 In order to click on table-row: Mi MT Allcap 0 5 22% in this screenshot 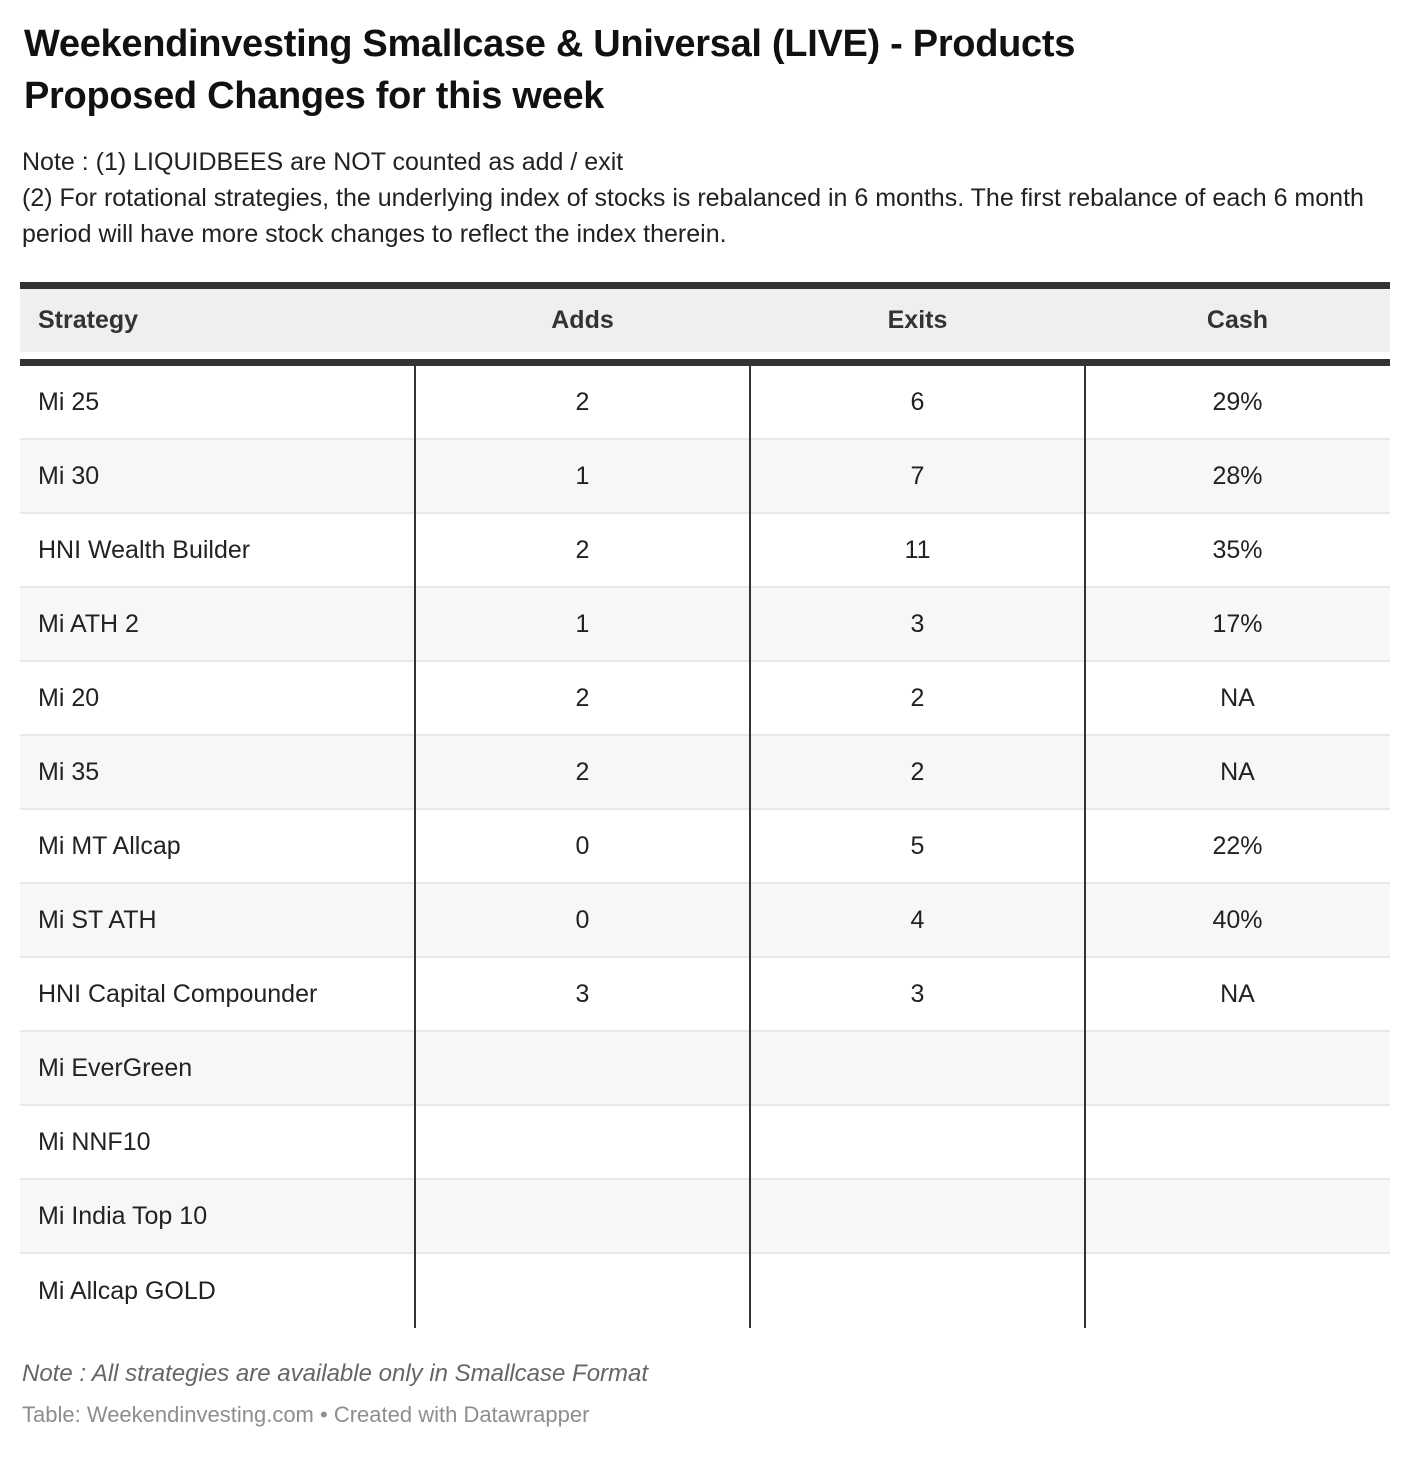, I will do `click(705, 847)`.